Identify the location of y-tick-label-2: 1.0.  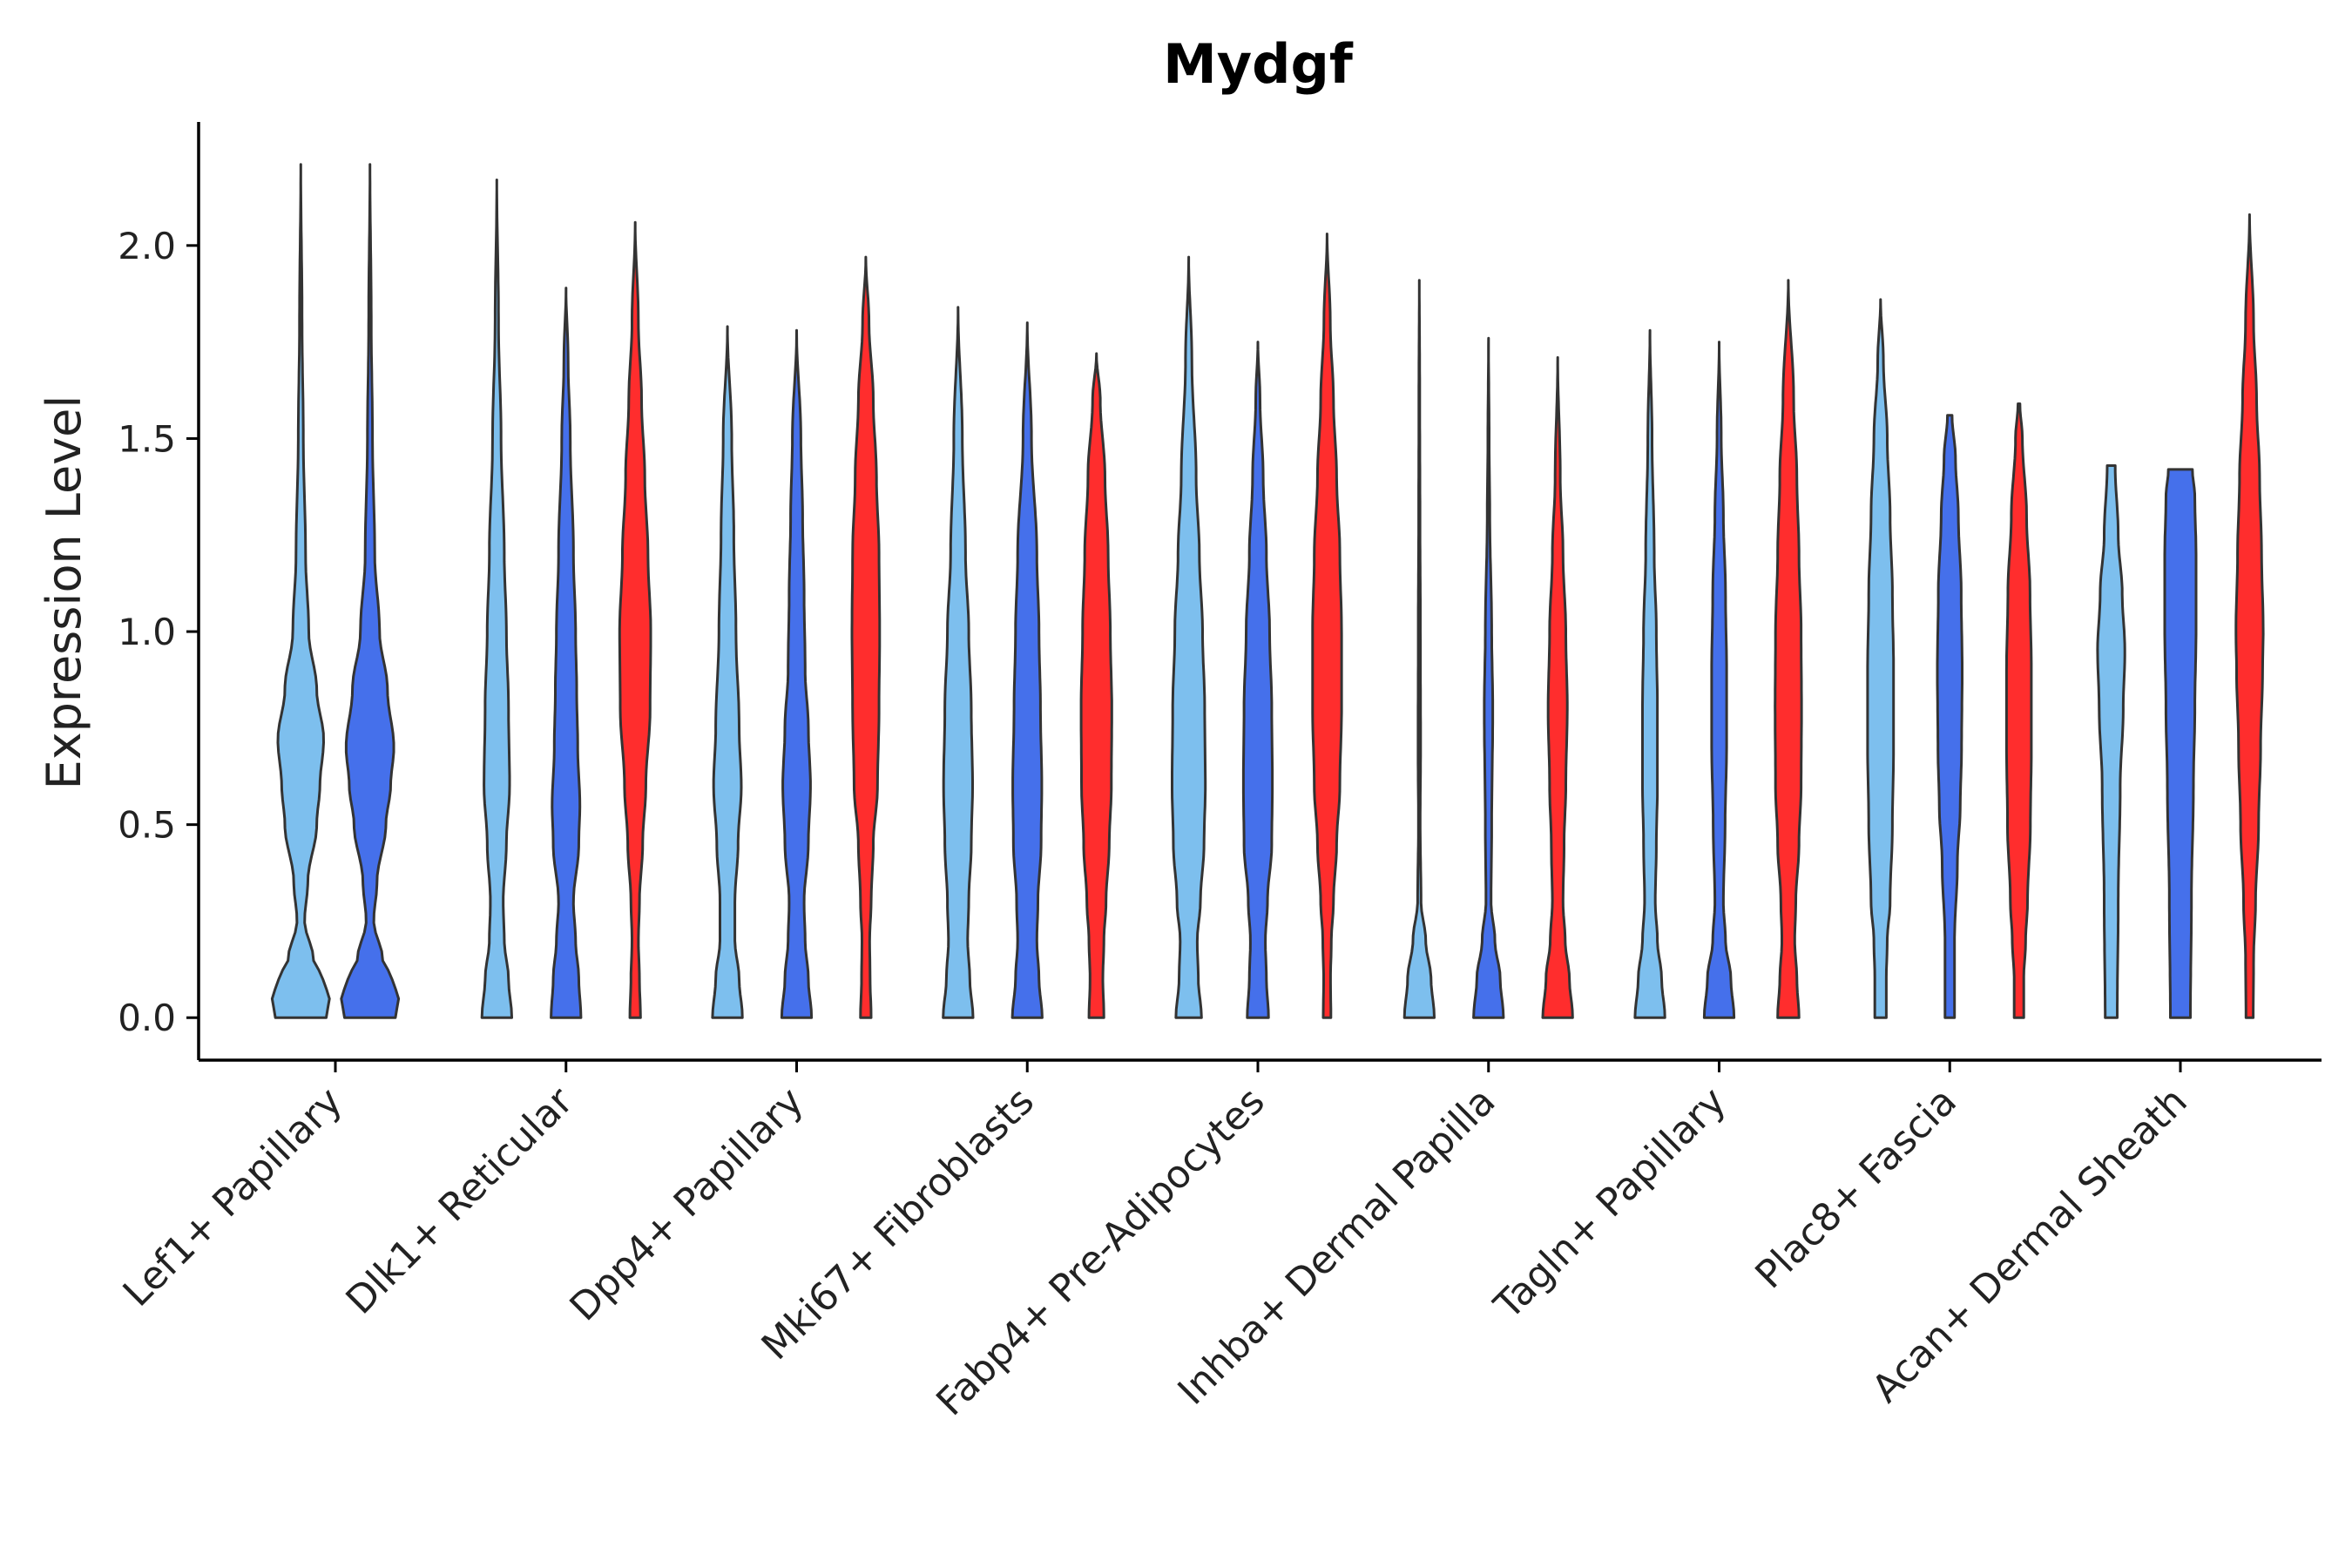
(147, 632).